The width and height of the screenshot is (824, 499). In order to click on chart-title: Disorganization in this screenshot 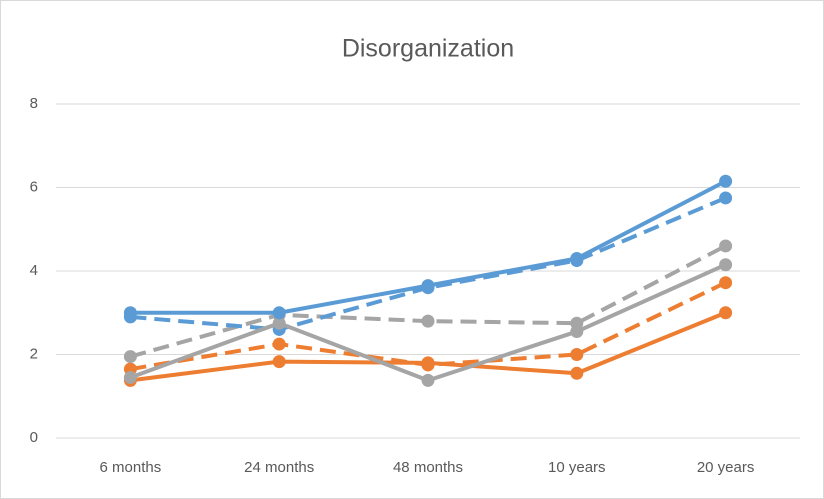, I will do `click(428, 49)`.